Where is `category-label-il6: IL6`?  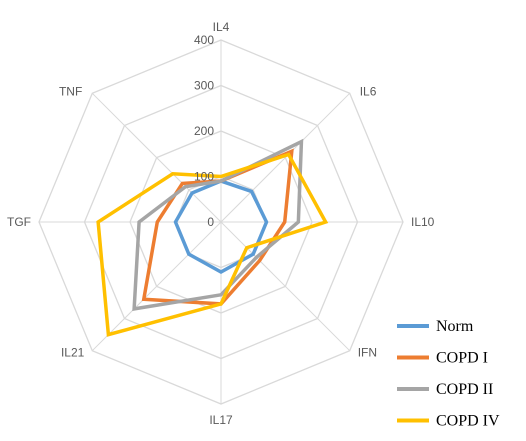
category-label-il6: IL6 is located at coordinates (368, 91).